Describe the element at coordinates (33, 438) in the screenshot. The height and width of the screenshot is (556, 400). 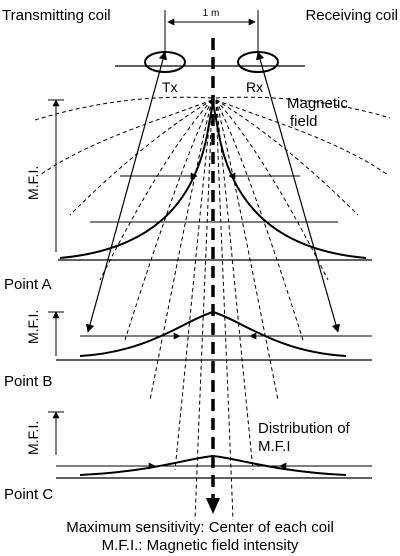
I see `mfi-label-c: M.F.I.` at that location.